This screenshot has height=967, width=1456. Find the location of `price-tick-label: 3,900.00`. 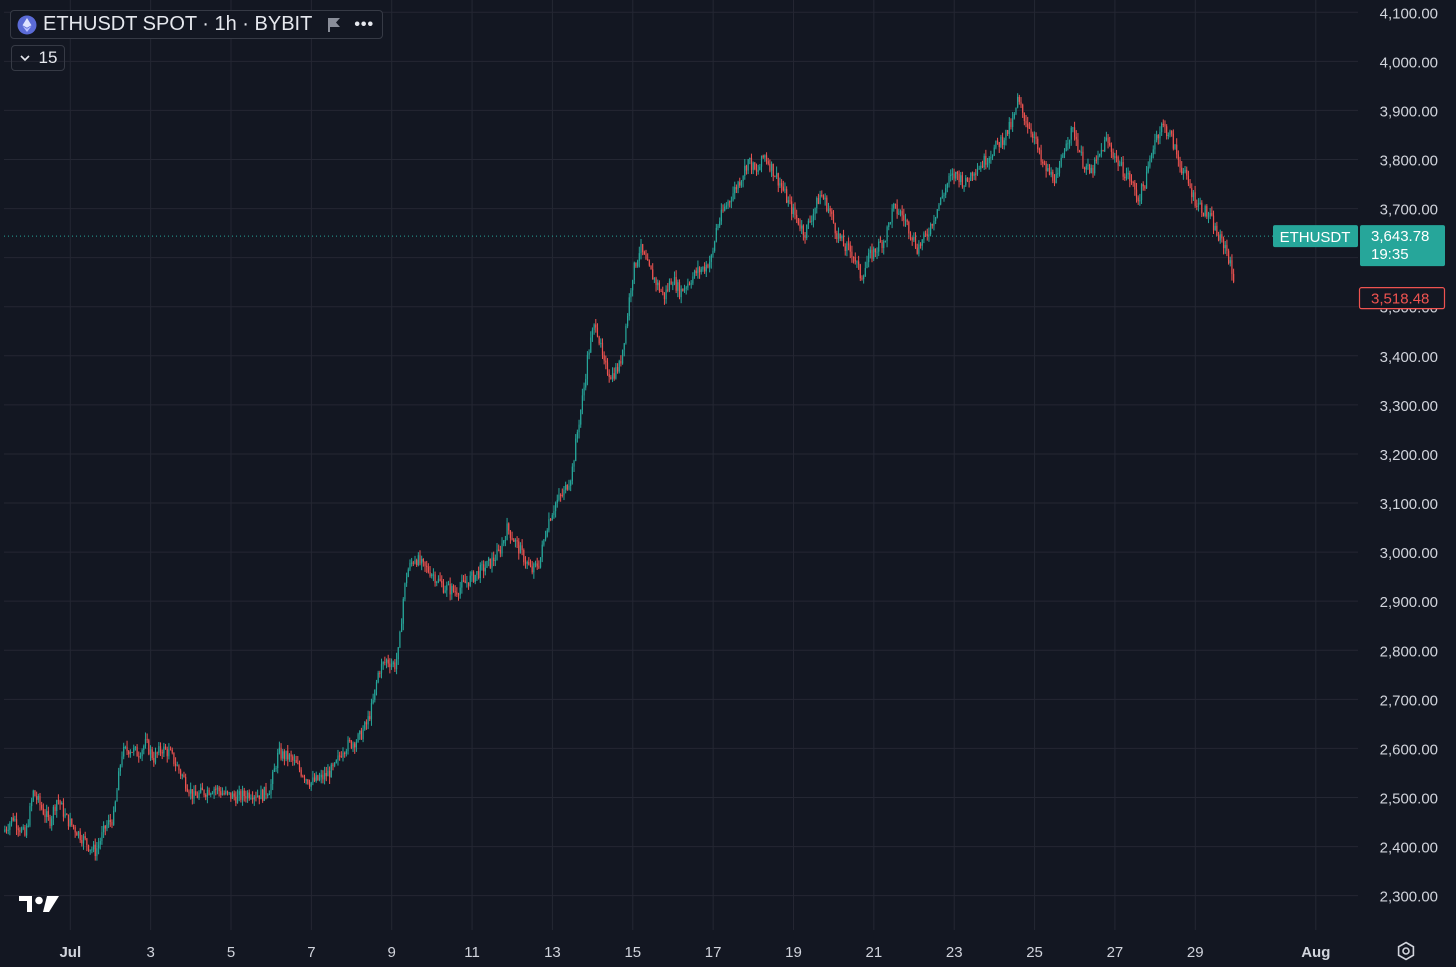

price-tick-label: 3,900.00 is located at coordinates (1409, 111).